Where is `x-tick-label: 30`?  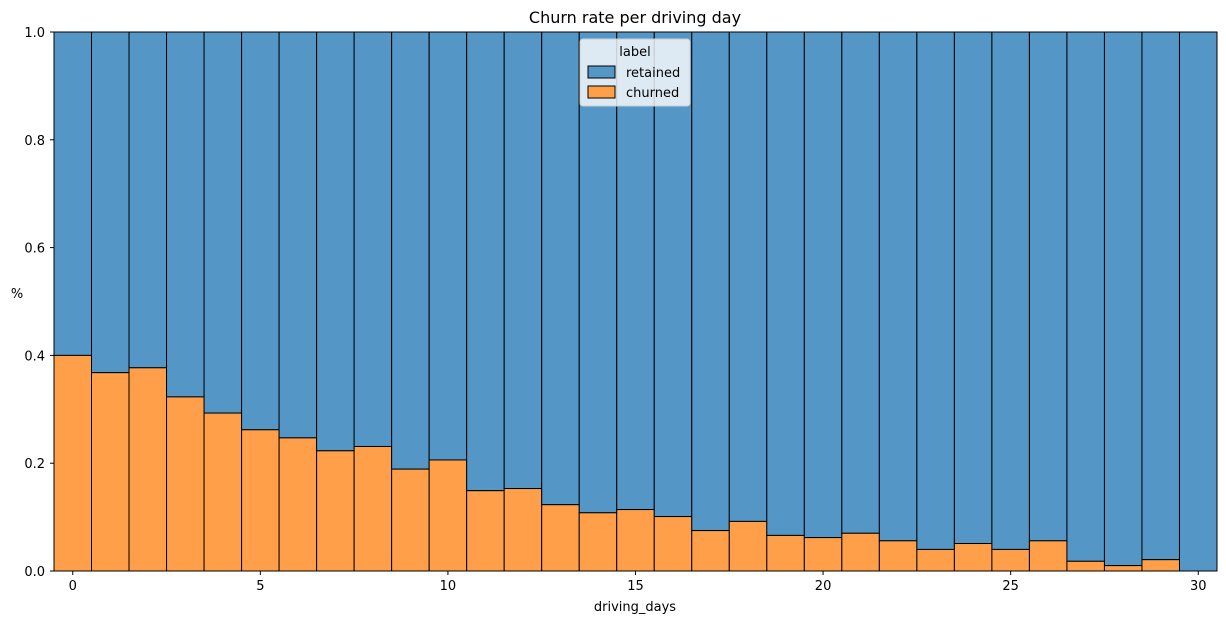 x-tick-label: 30 is located at coordinates (1198, 586).